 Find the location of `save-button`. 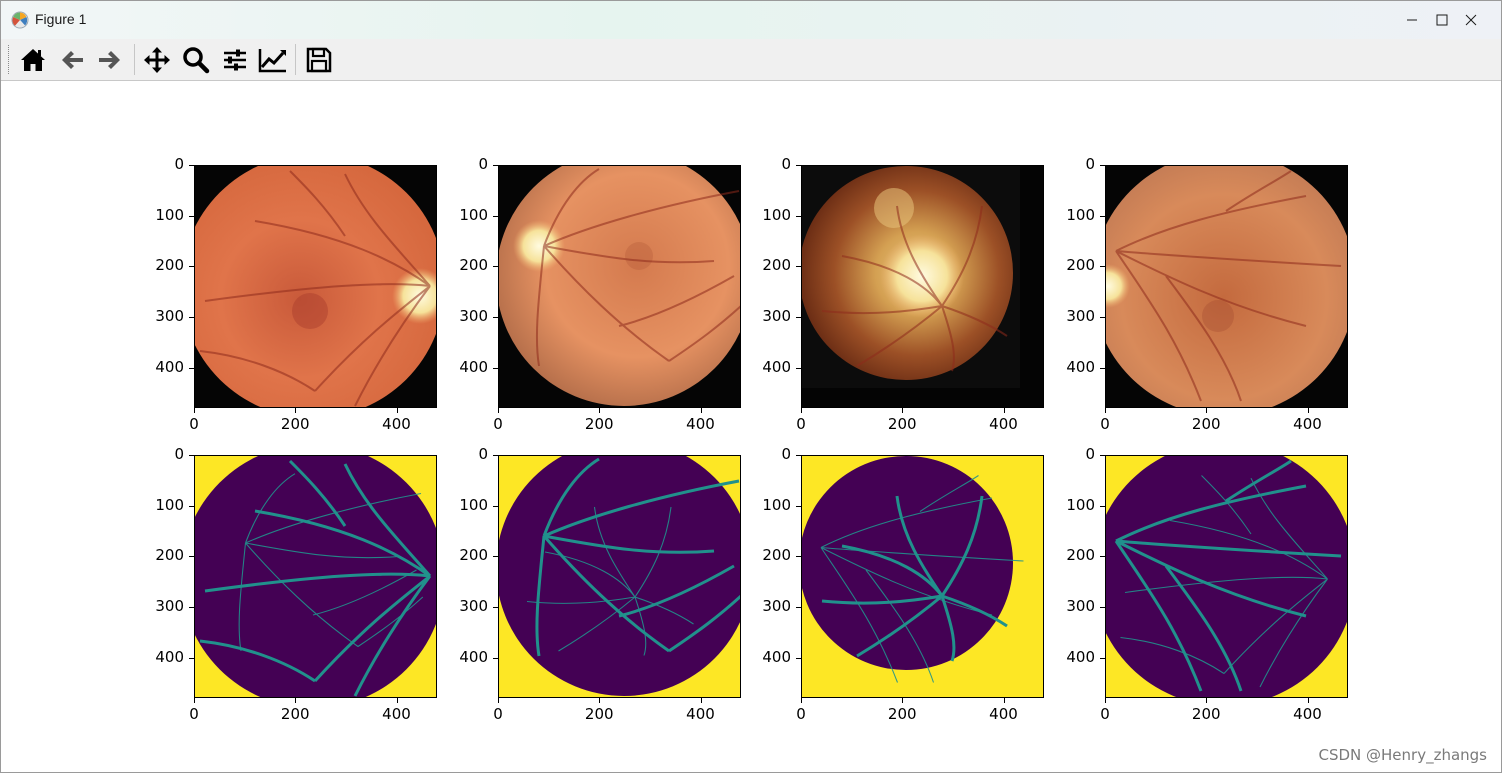

save-button is located at coordinates (319, 60).